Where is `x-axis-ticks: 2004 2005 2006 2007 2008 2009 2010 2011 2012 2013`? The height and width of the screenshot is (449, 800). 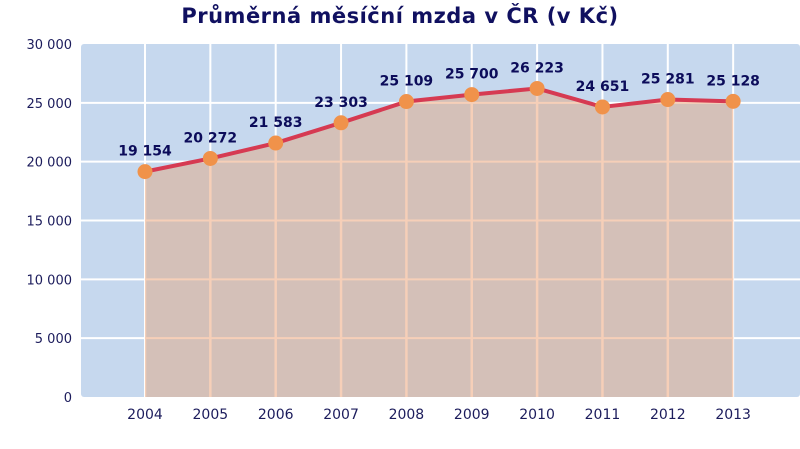
x-axis-ticks: 2004 2005 2006 2007 2008 2009 2010 2011 2012 2013 is located at coordinates (439, 415).